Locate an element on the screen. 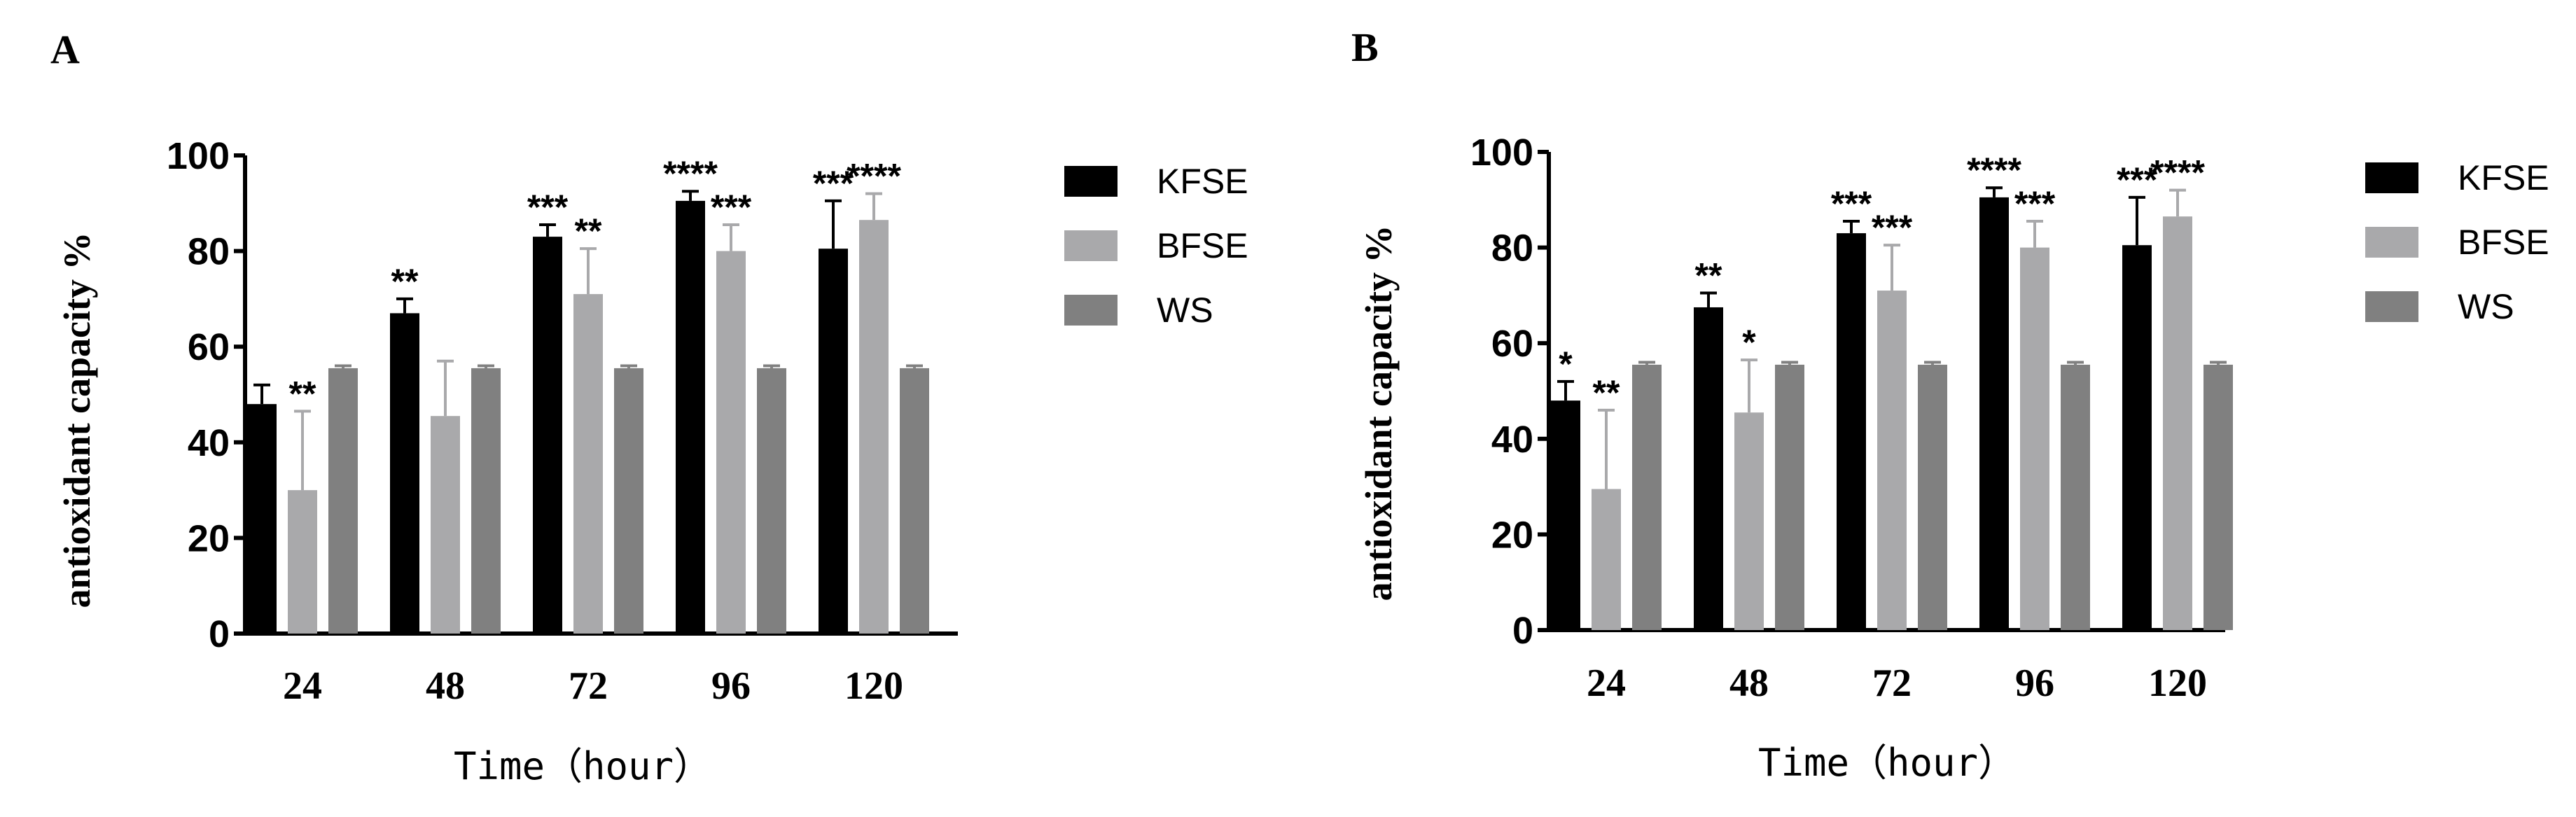  panel-b-y-tick-label: 60 is located at coordinates (1512, 344).